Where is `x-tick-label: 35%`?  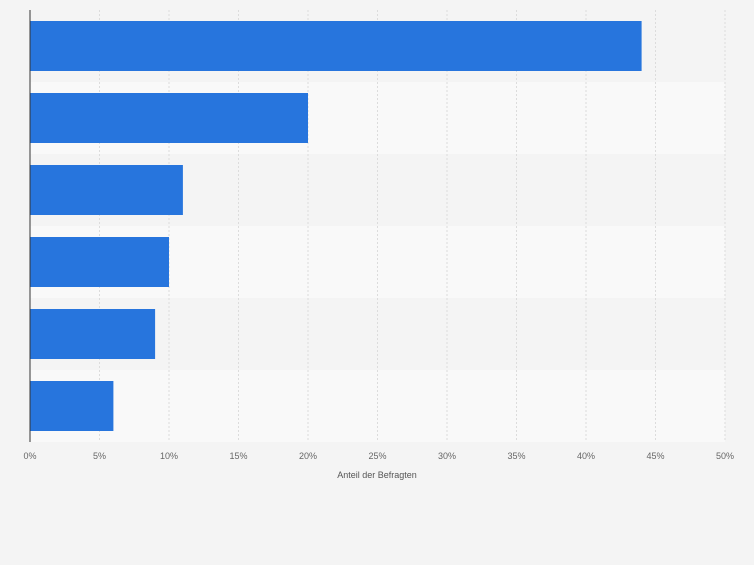 x-tick-label: 35% is located at coordinates (516, 456).